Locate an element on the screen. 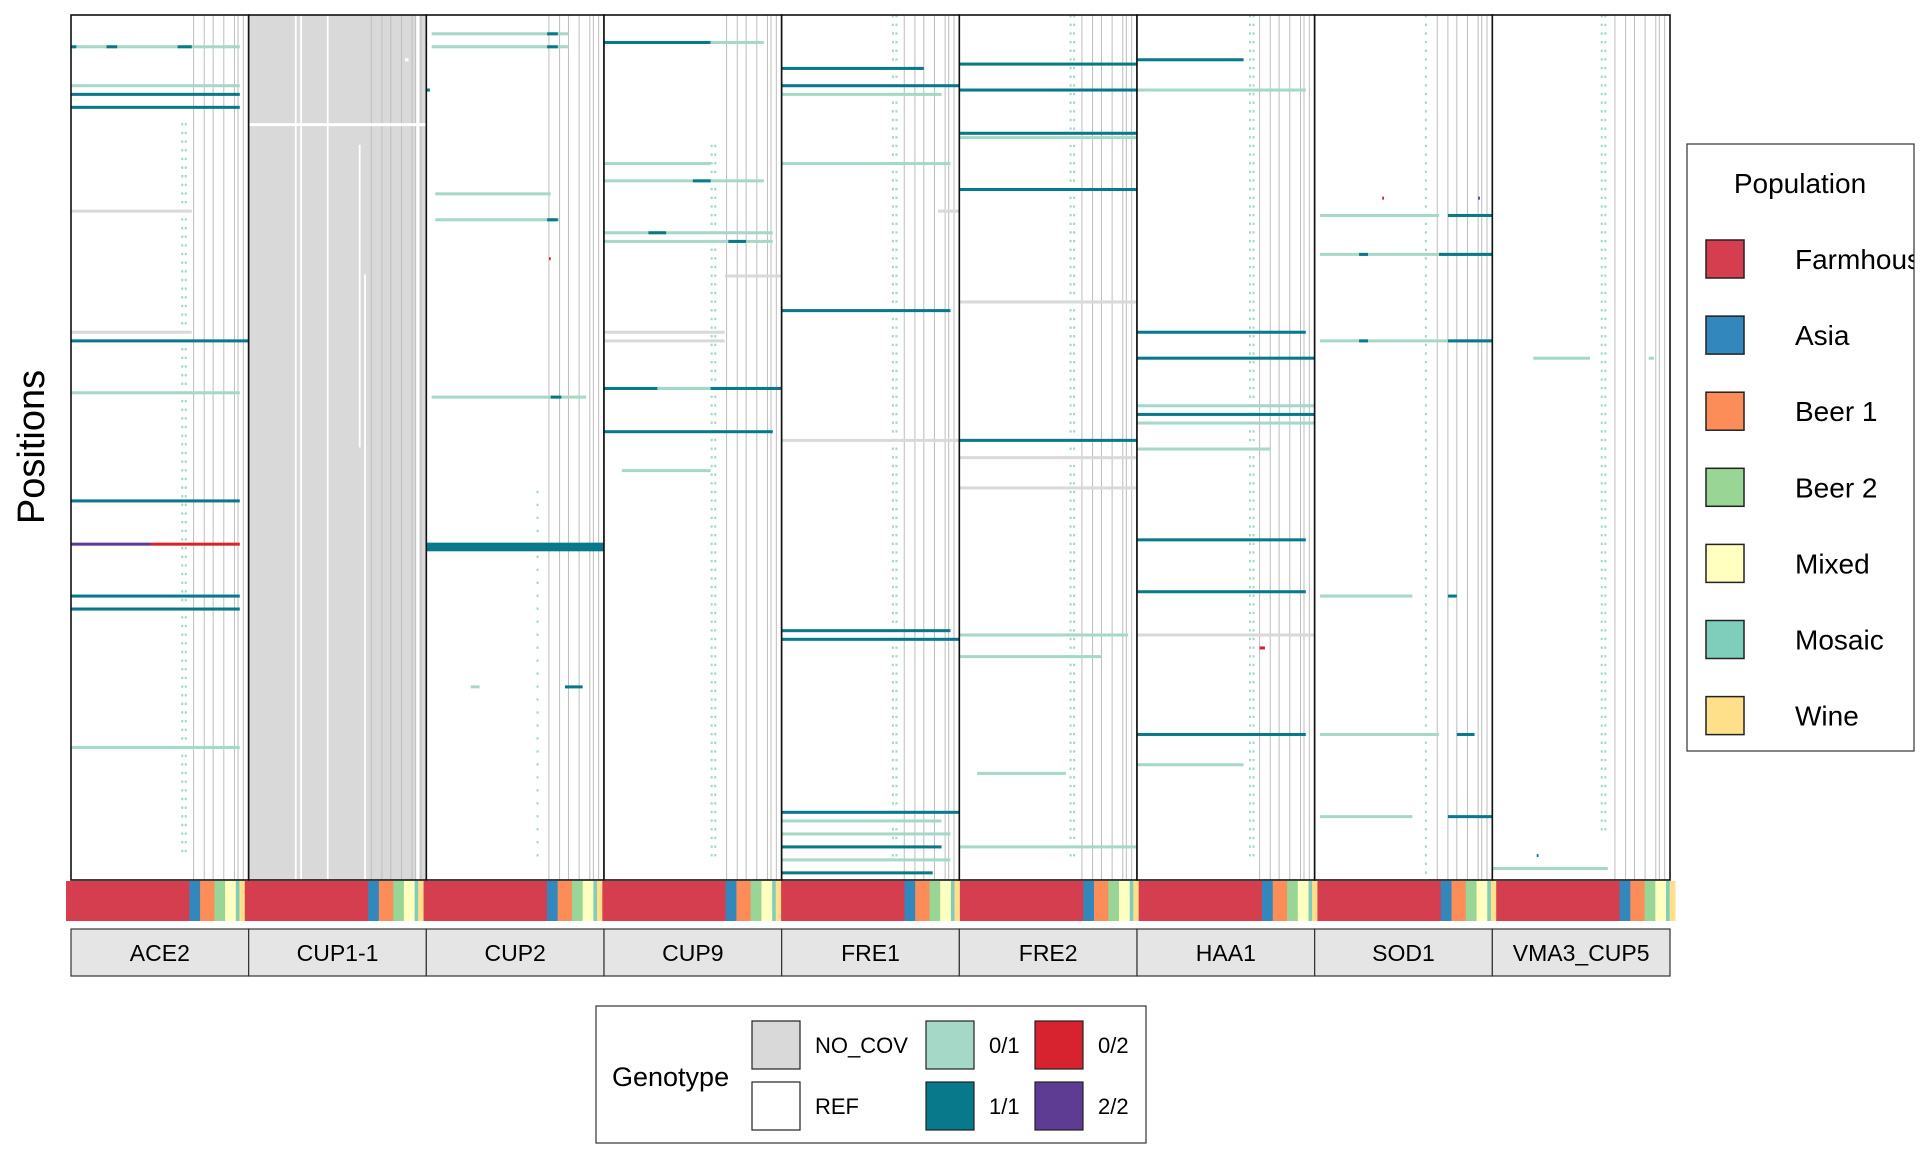  population-legend-swatch is located at coordinates (1725, 259).